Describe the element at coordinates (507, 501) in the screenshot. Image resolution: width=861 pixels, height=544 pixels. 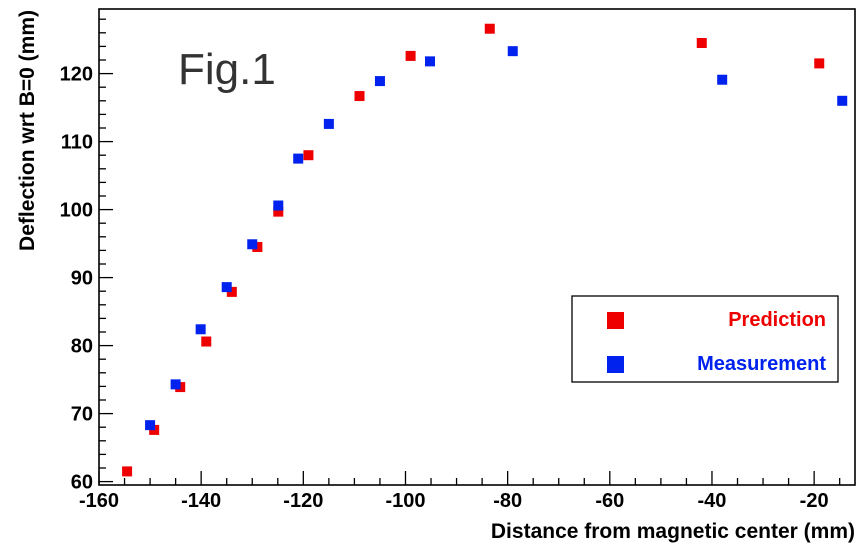
I see `x-tick-label: -80` at that location.